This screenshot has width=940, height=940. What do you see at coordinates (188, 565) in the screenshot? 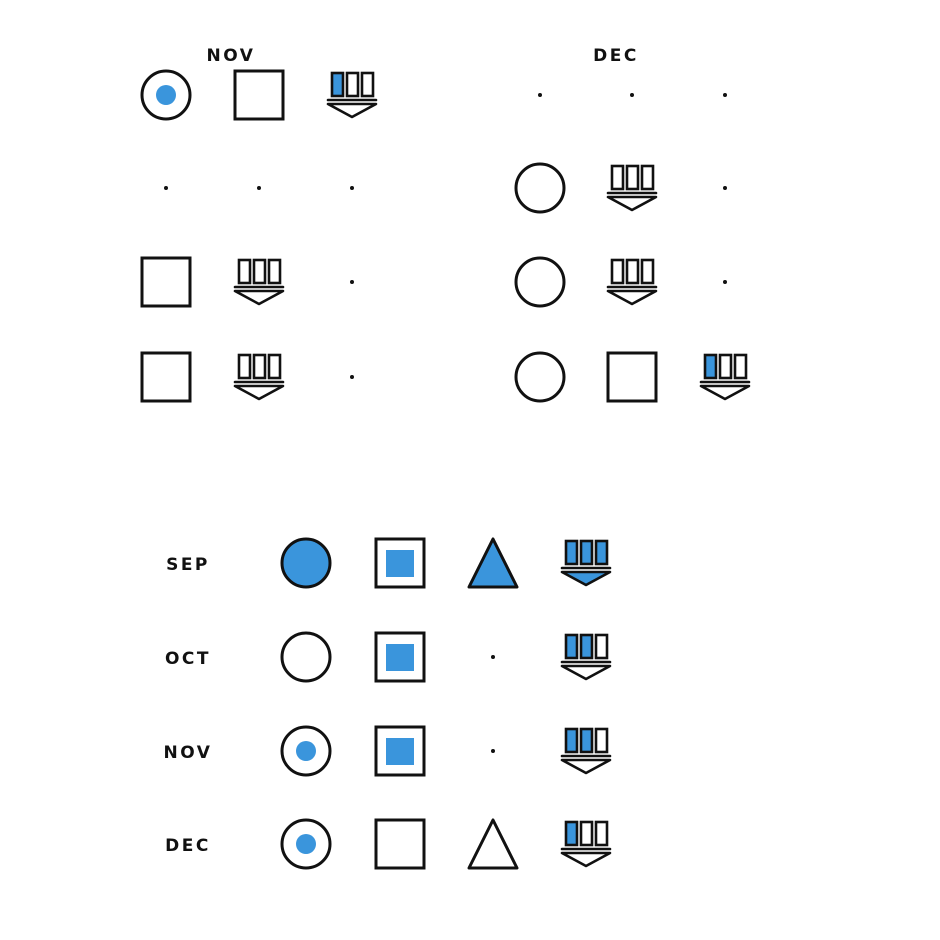
I see `month-label: SEP` at bounding box center [188, 565].